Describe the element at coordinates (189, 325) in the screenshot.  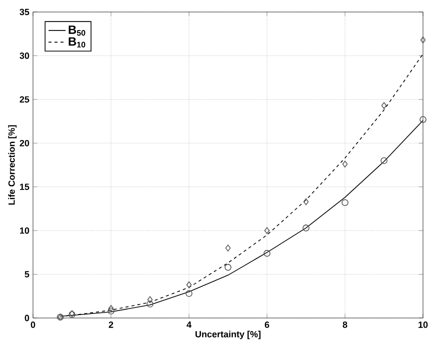
I see `x-tick-label: 4` at that location.